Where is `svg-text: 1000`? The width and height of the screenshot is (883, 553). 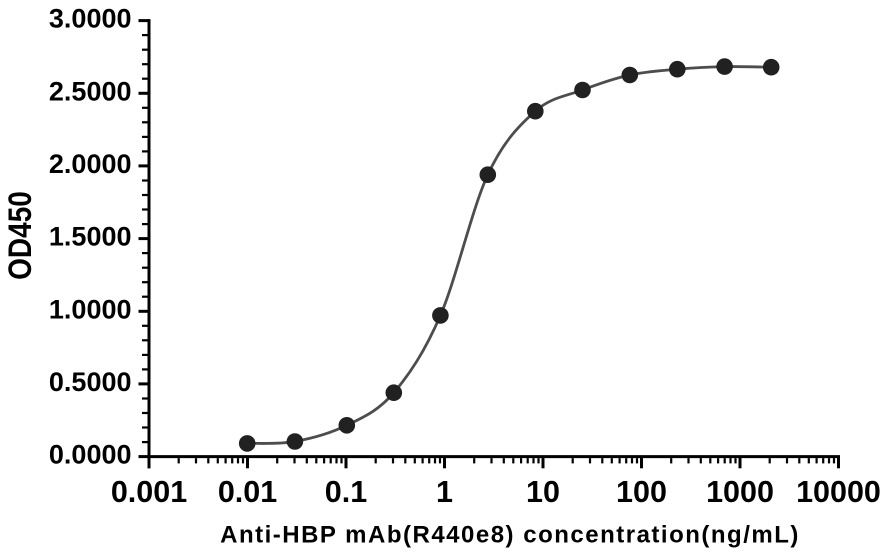 svg-text: 1000 is located at coordinates (740, 492).